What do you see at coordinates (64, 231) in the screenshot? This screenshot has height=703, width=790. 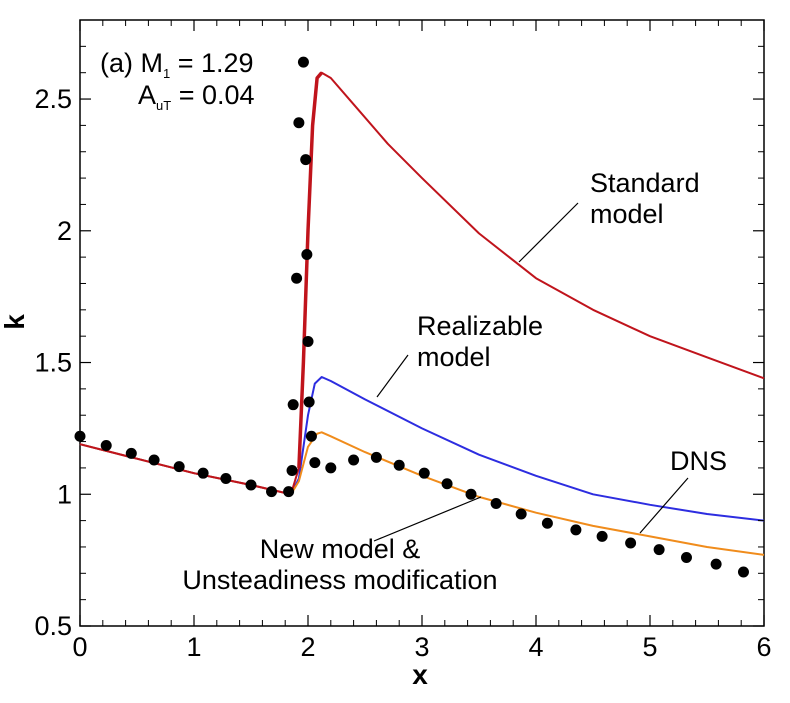 I see `y-tick-label: 2` at bounding box center [64, 231].